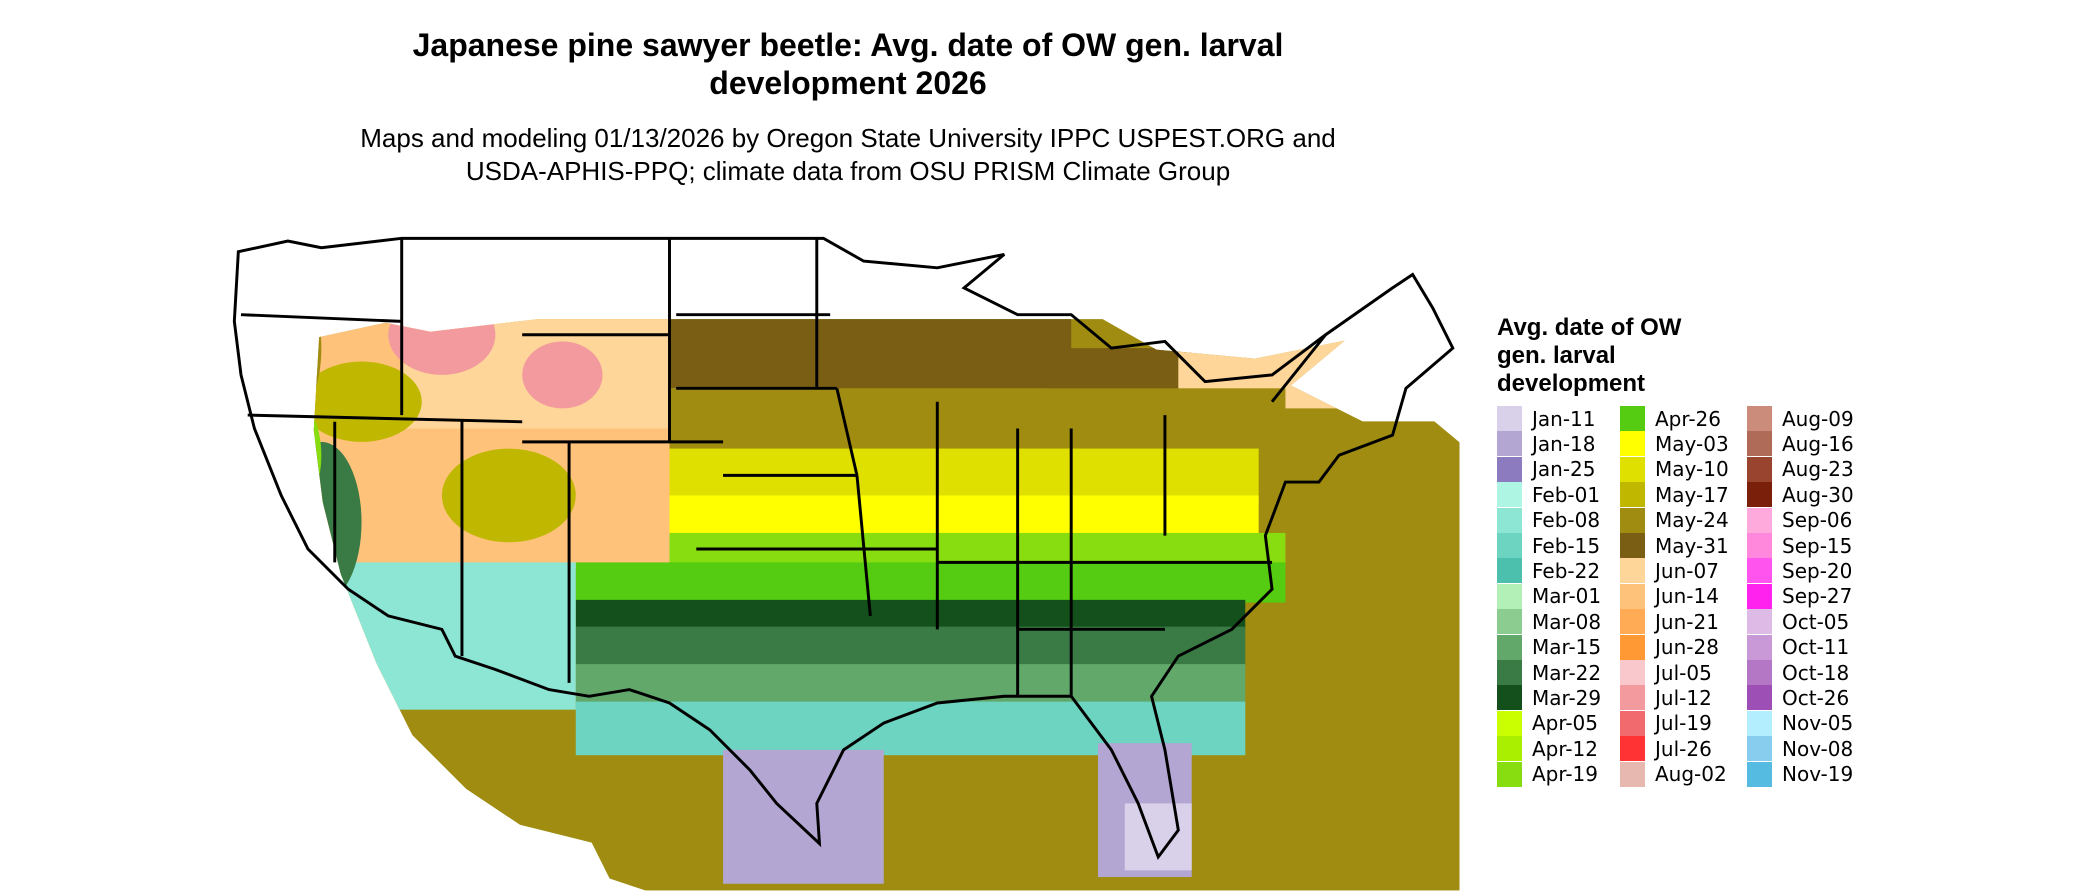 This screenshot has height=892, width=2100. Describe the element at coordinates (1589, 355) in the screenshot. I see `legend-title: Avg. date of OW gen. larval development` at that location.